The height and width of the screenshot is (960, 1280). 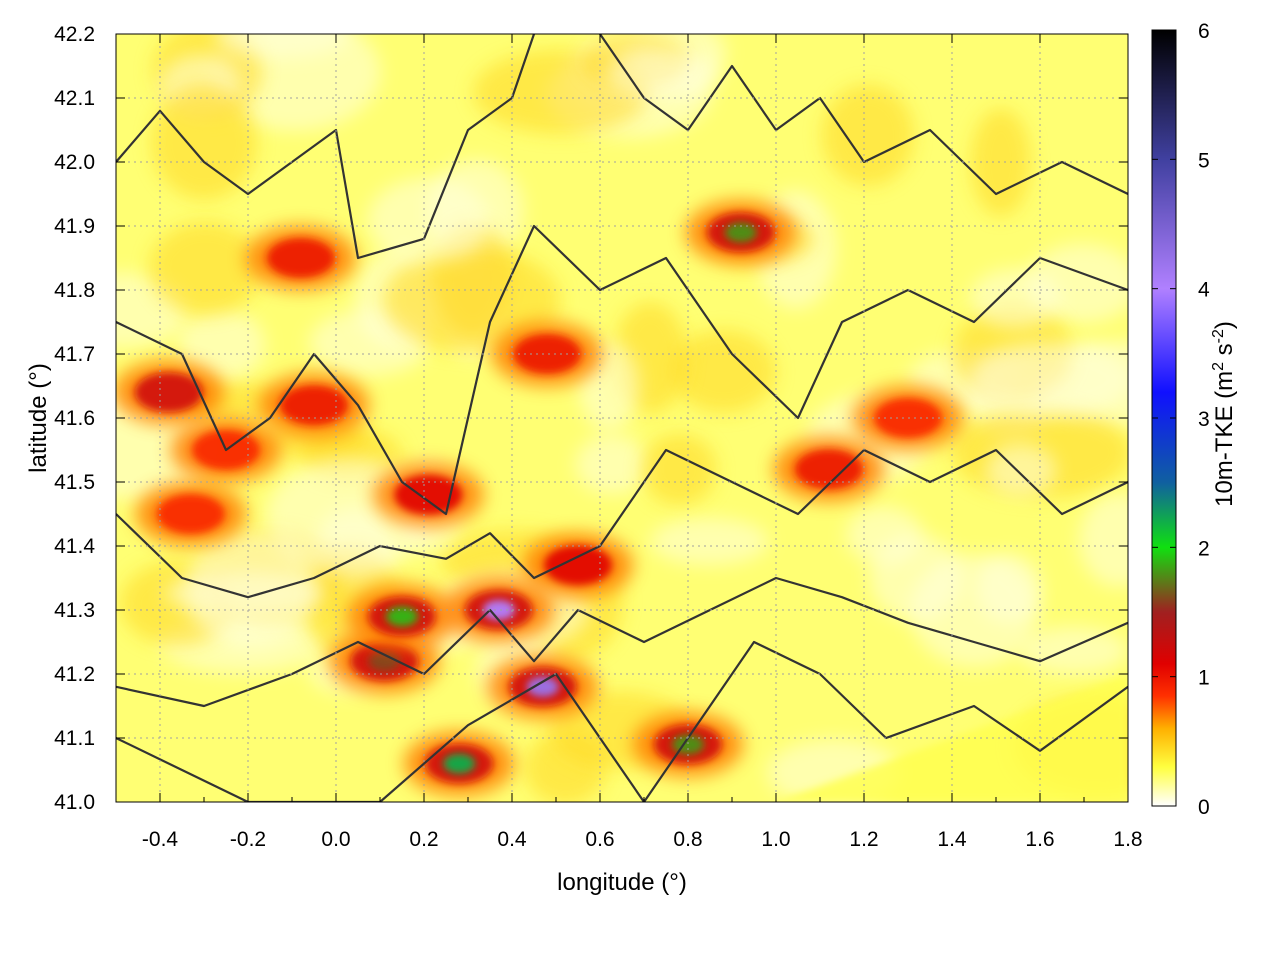 I want to click on y-tick-label: 41.8, so click(x=74, y=290).